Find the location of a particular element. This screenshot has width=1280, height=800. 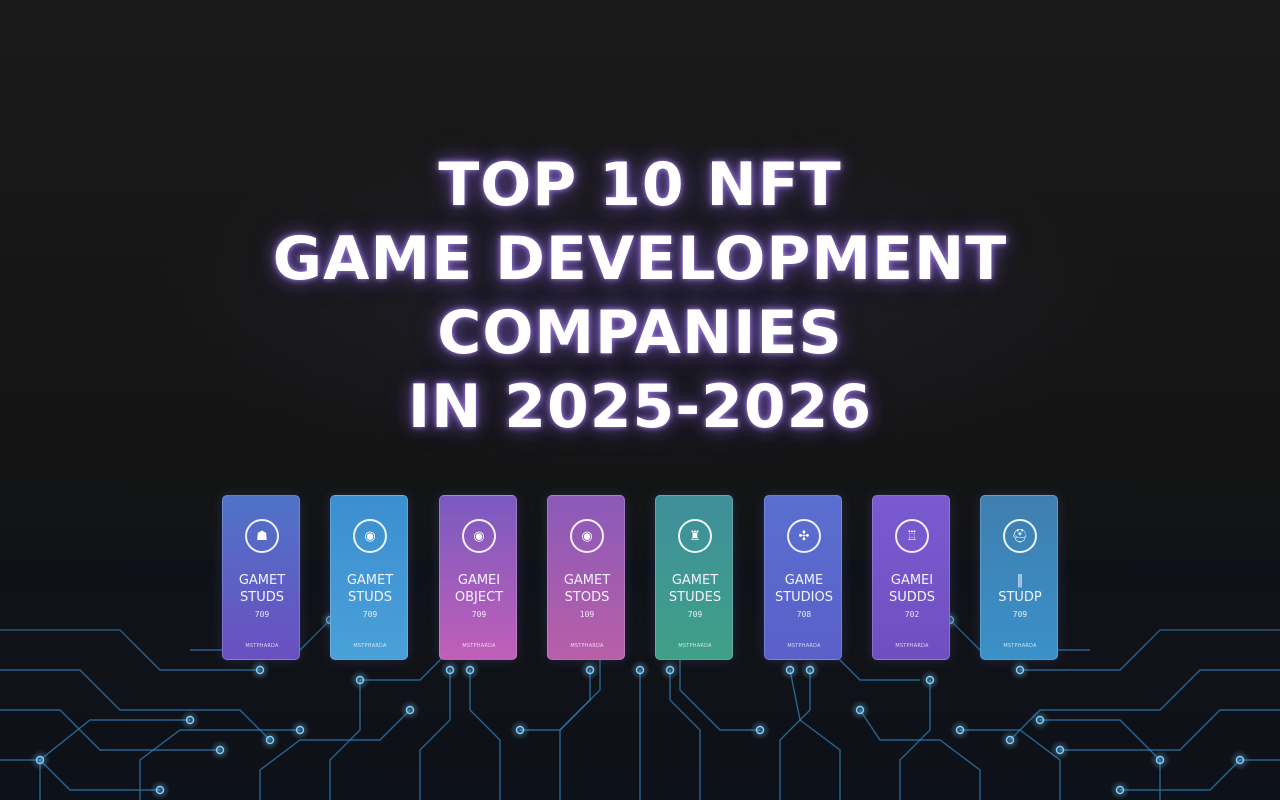

card-number: 702 is located at coordinates (912, 614).